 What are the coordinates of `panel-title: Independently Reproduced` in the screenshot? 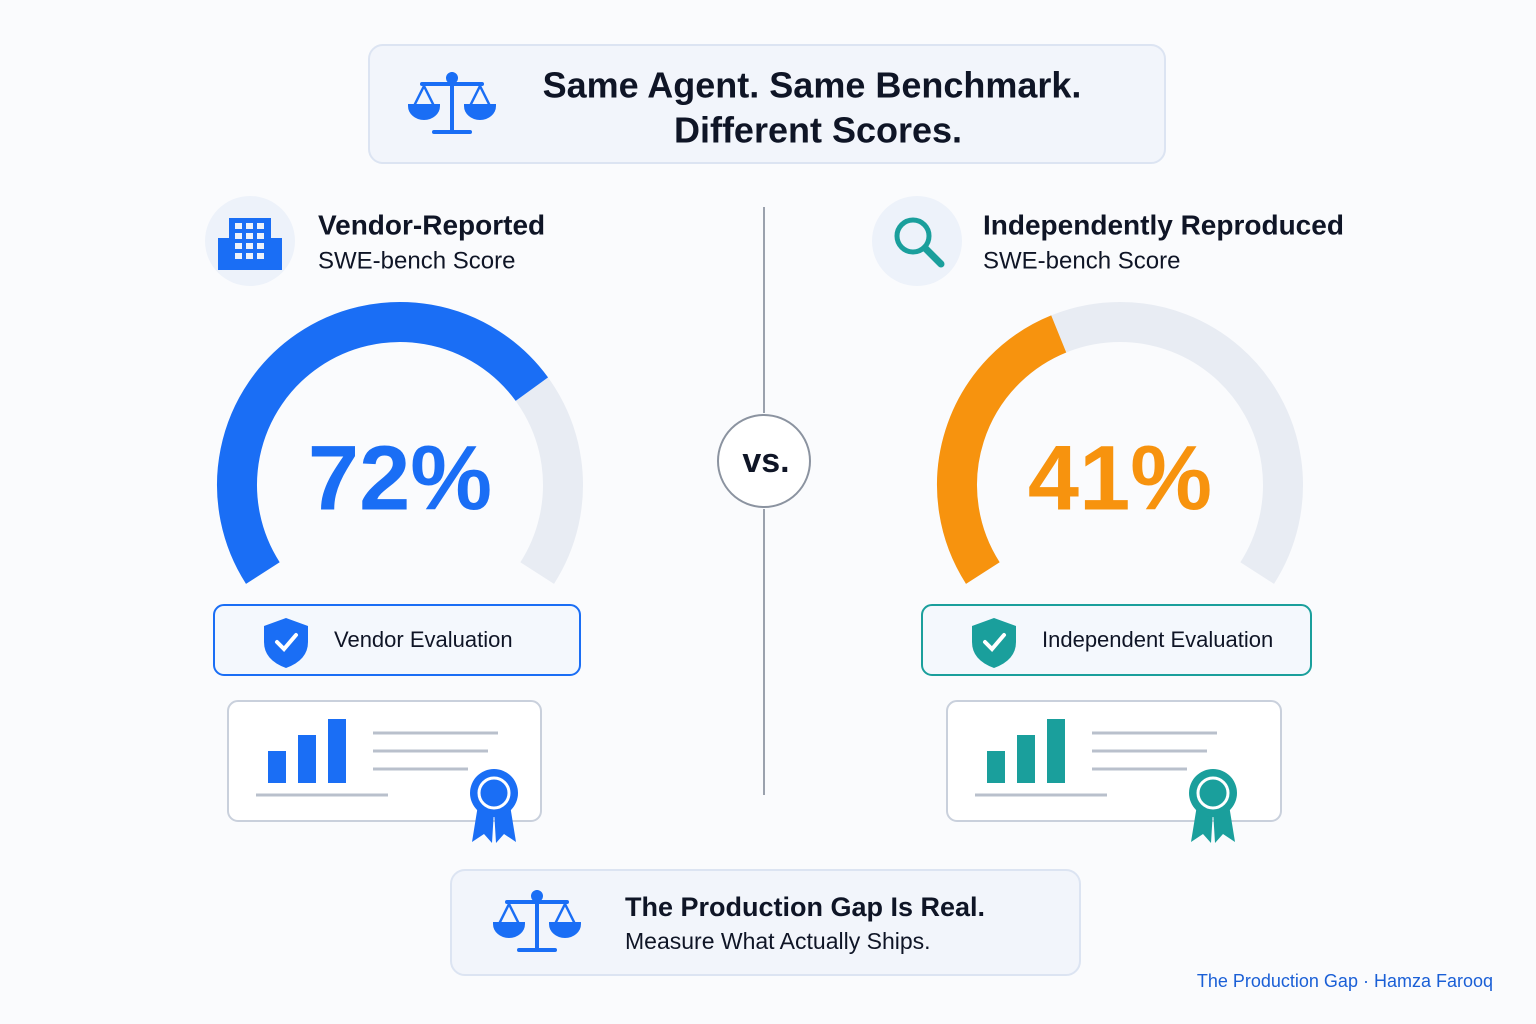 It's located at (1163, 224).